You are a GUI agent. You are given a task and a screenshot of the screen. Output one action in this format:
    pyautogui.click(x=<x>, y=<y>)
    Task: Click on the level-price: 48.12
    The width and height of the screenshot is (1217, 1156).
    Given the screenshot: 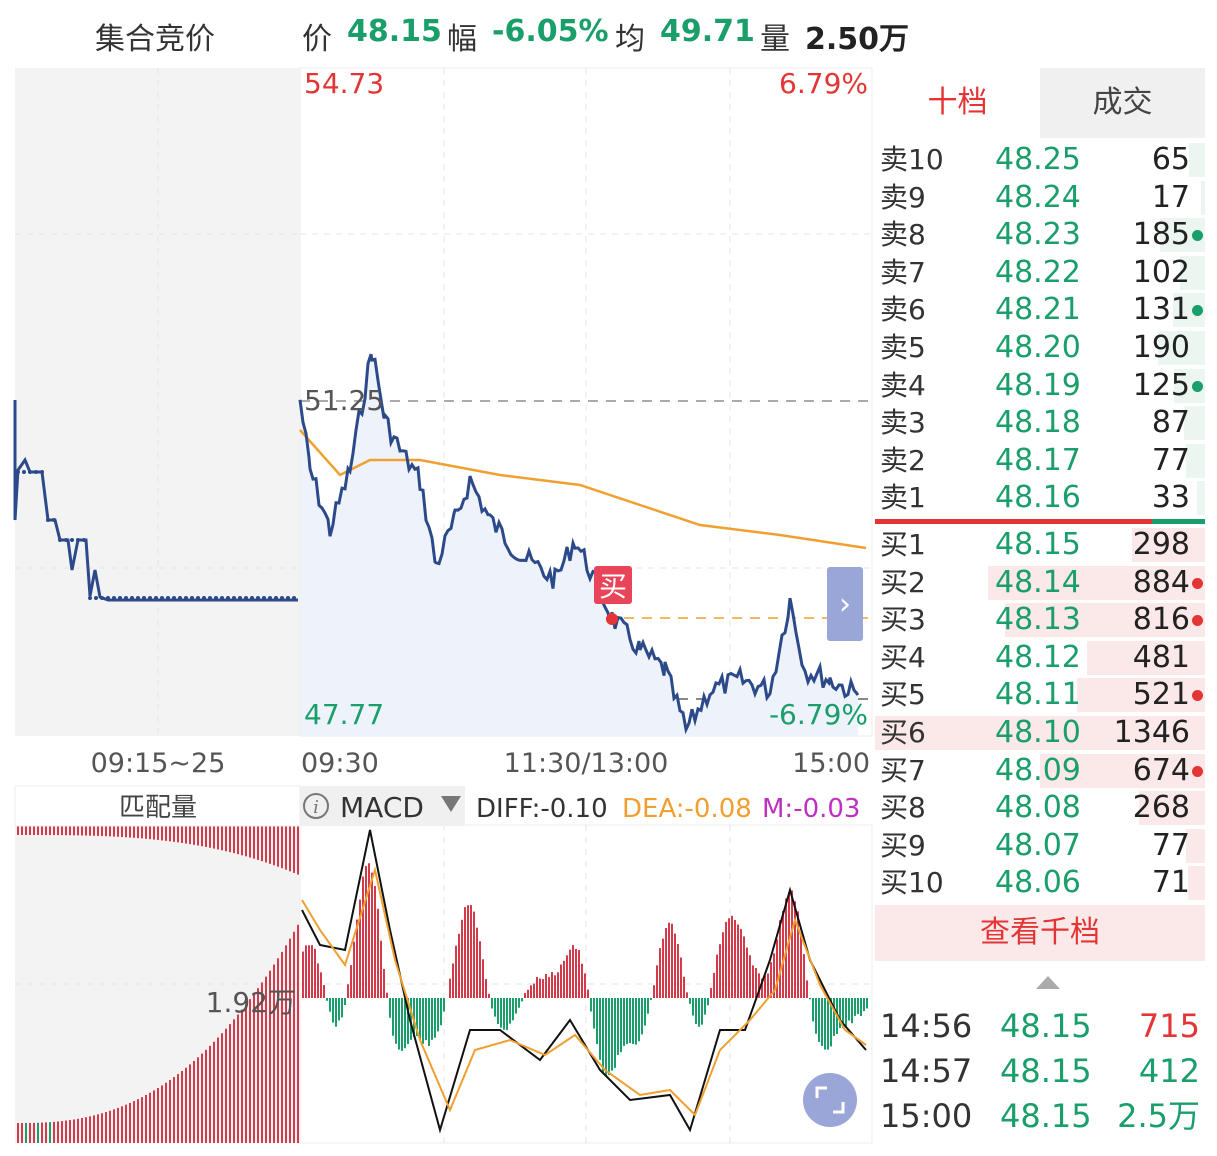 What is the action you would take?
    pyautogui.click(x=1038, y=657)
    